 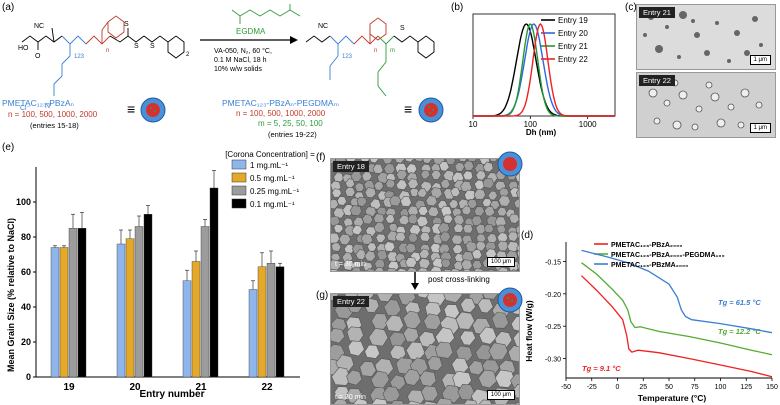 I want to click on sem-f-particle-icon, so click(x=510, y=164).